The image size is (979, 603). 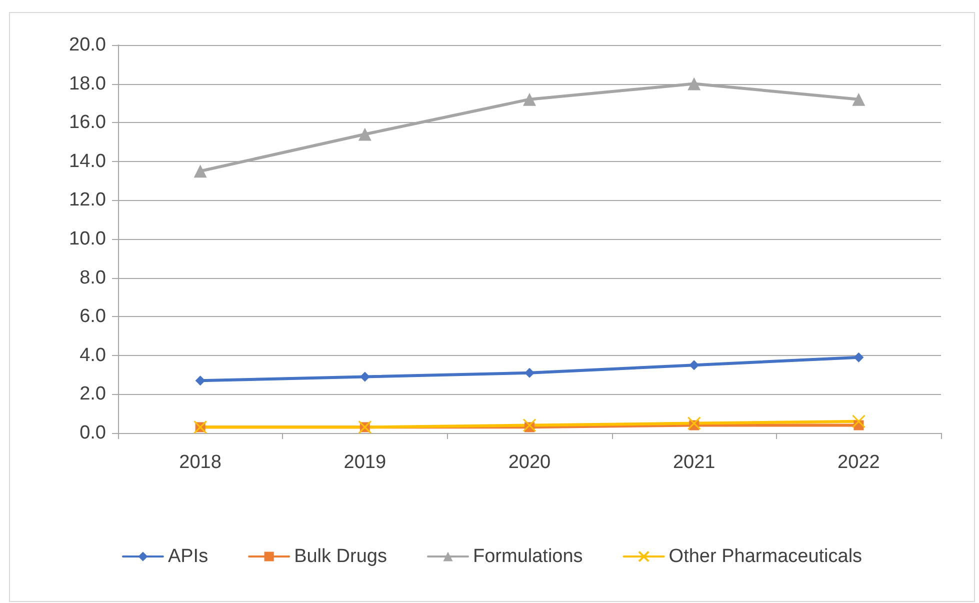 I want to click on y-tick-label: 0.0, so click(x=93, y=433).